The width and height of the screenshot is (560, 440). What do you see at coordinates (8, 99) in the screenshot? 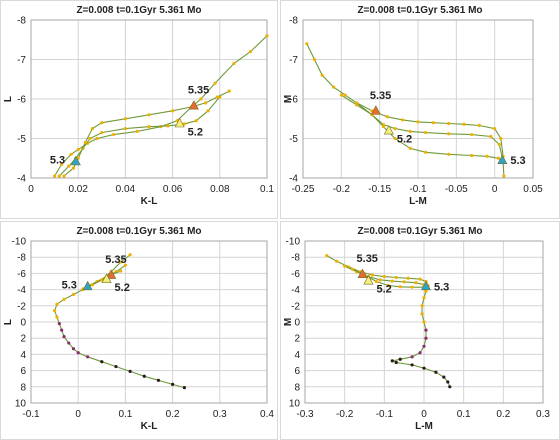
I see `y-axis-label: L` at bounding box center [8, 99].